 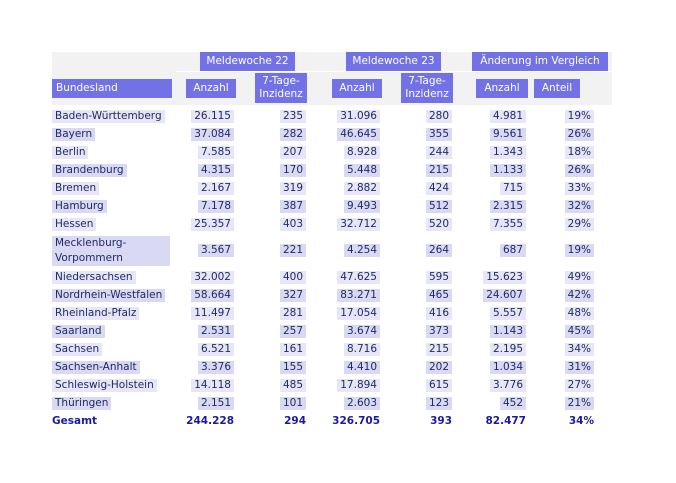 What do you see at coordinates (116, 349) in the screenshot?
I see `cell-bundesland: Sachsen` at bounding box center [116, 349].